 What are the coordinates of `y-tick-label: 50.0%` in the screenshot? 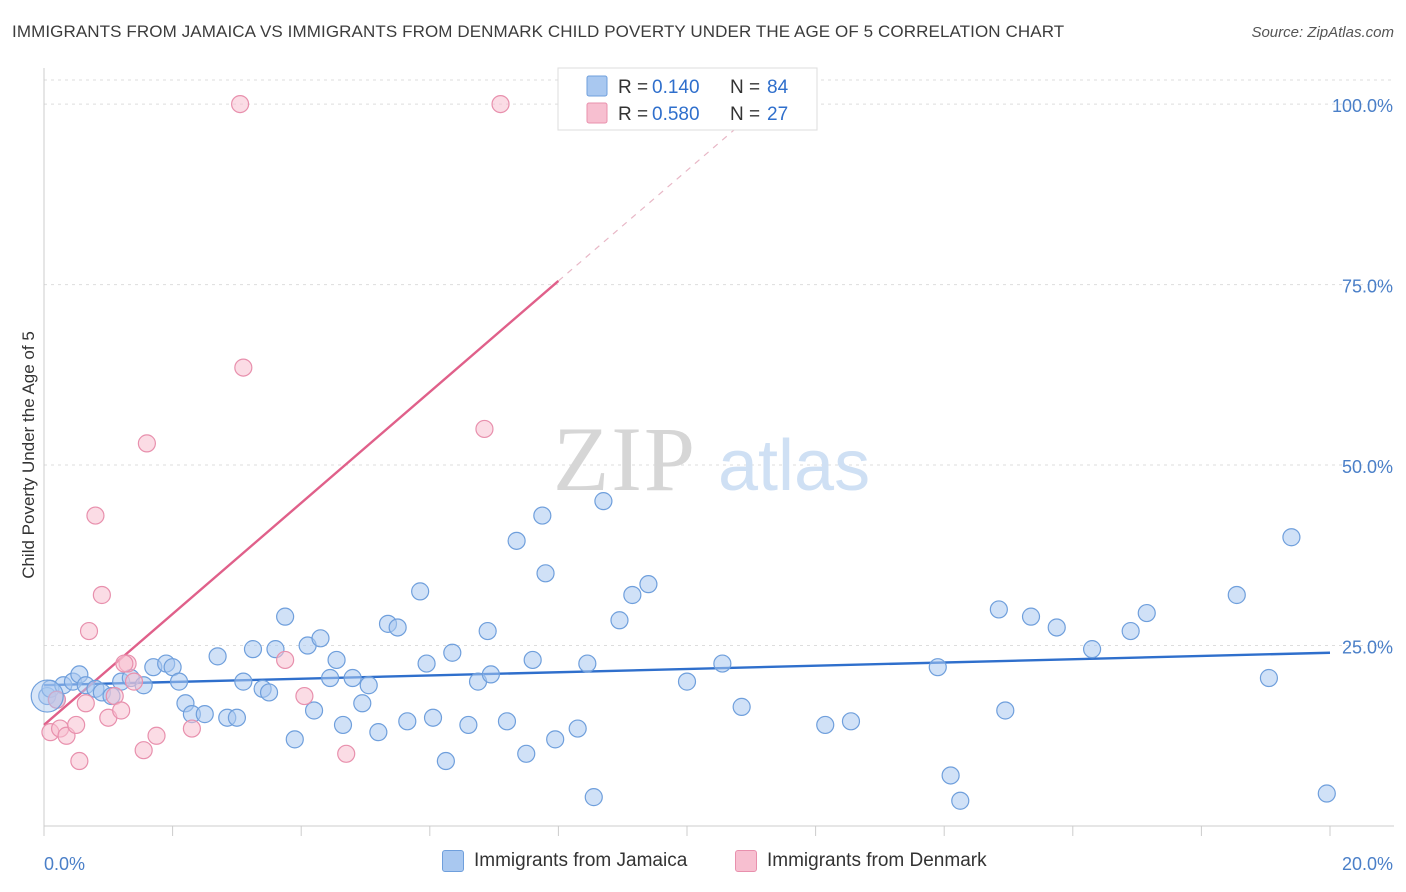 It's located at (1367, 467).